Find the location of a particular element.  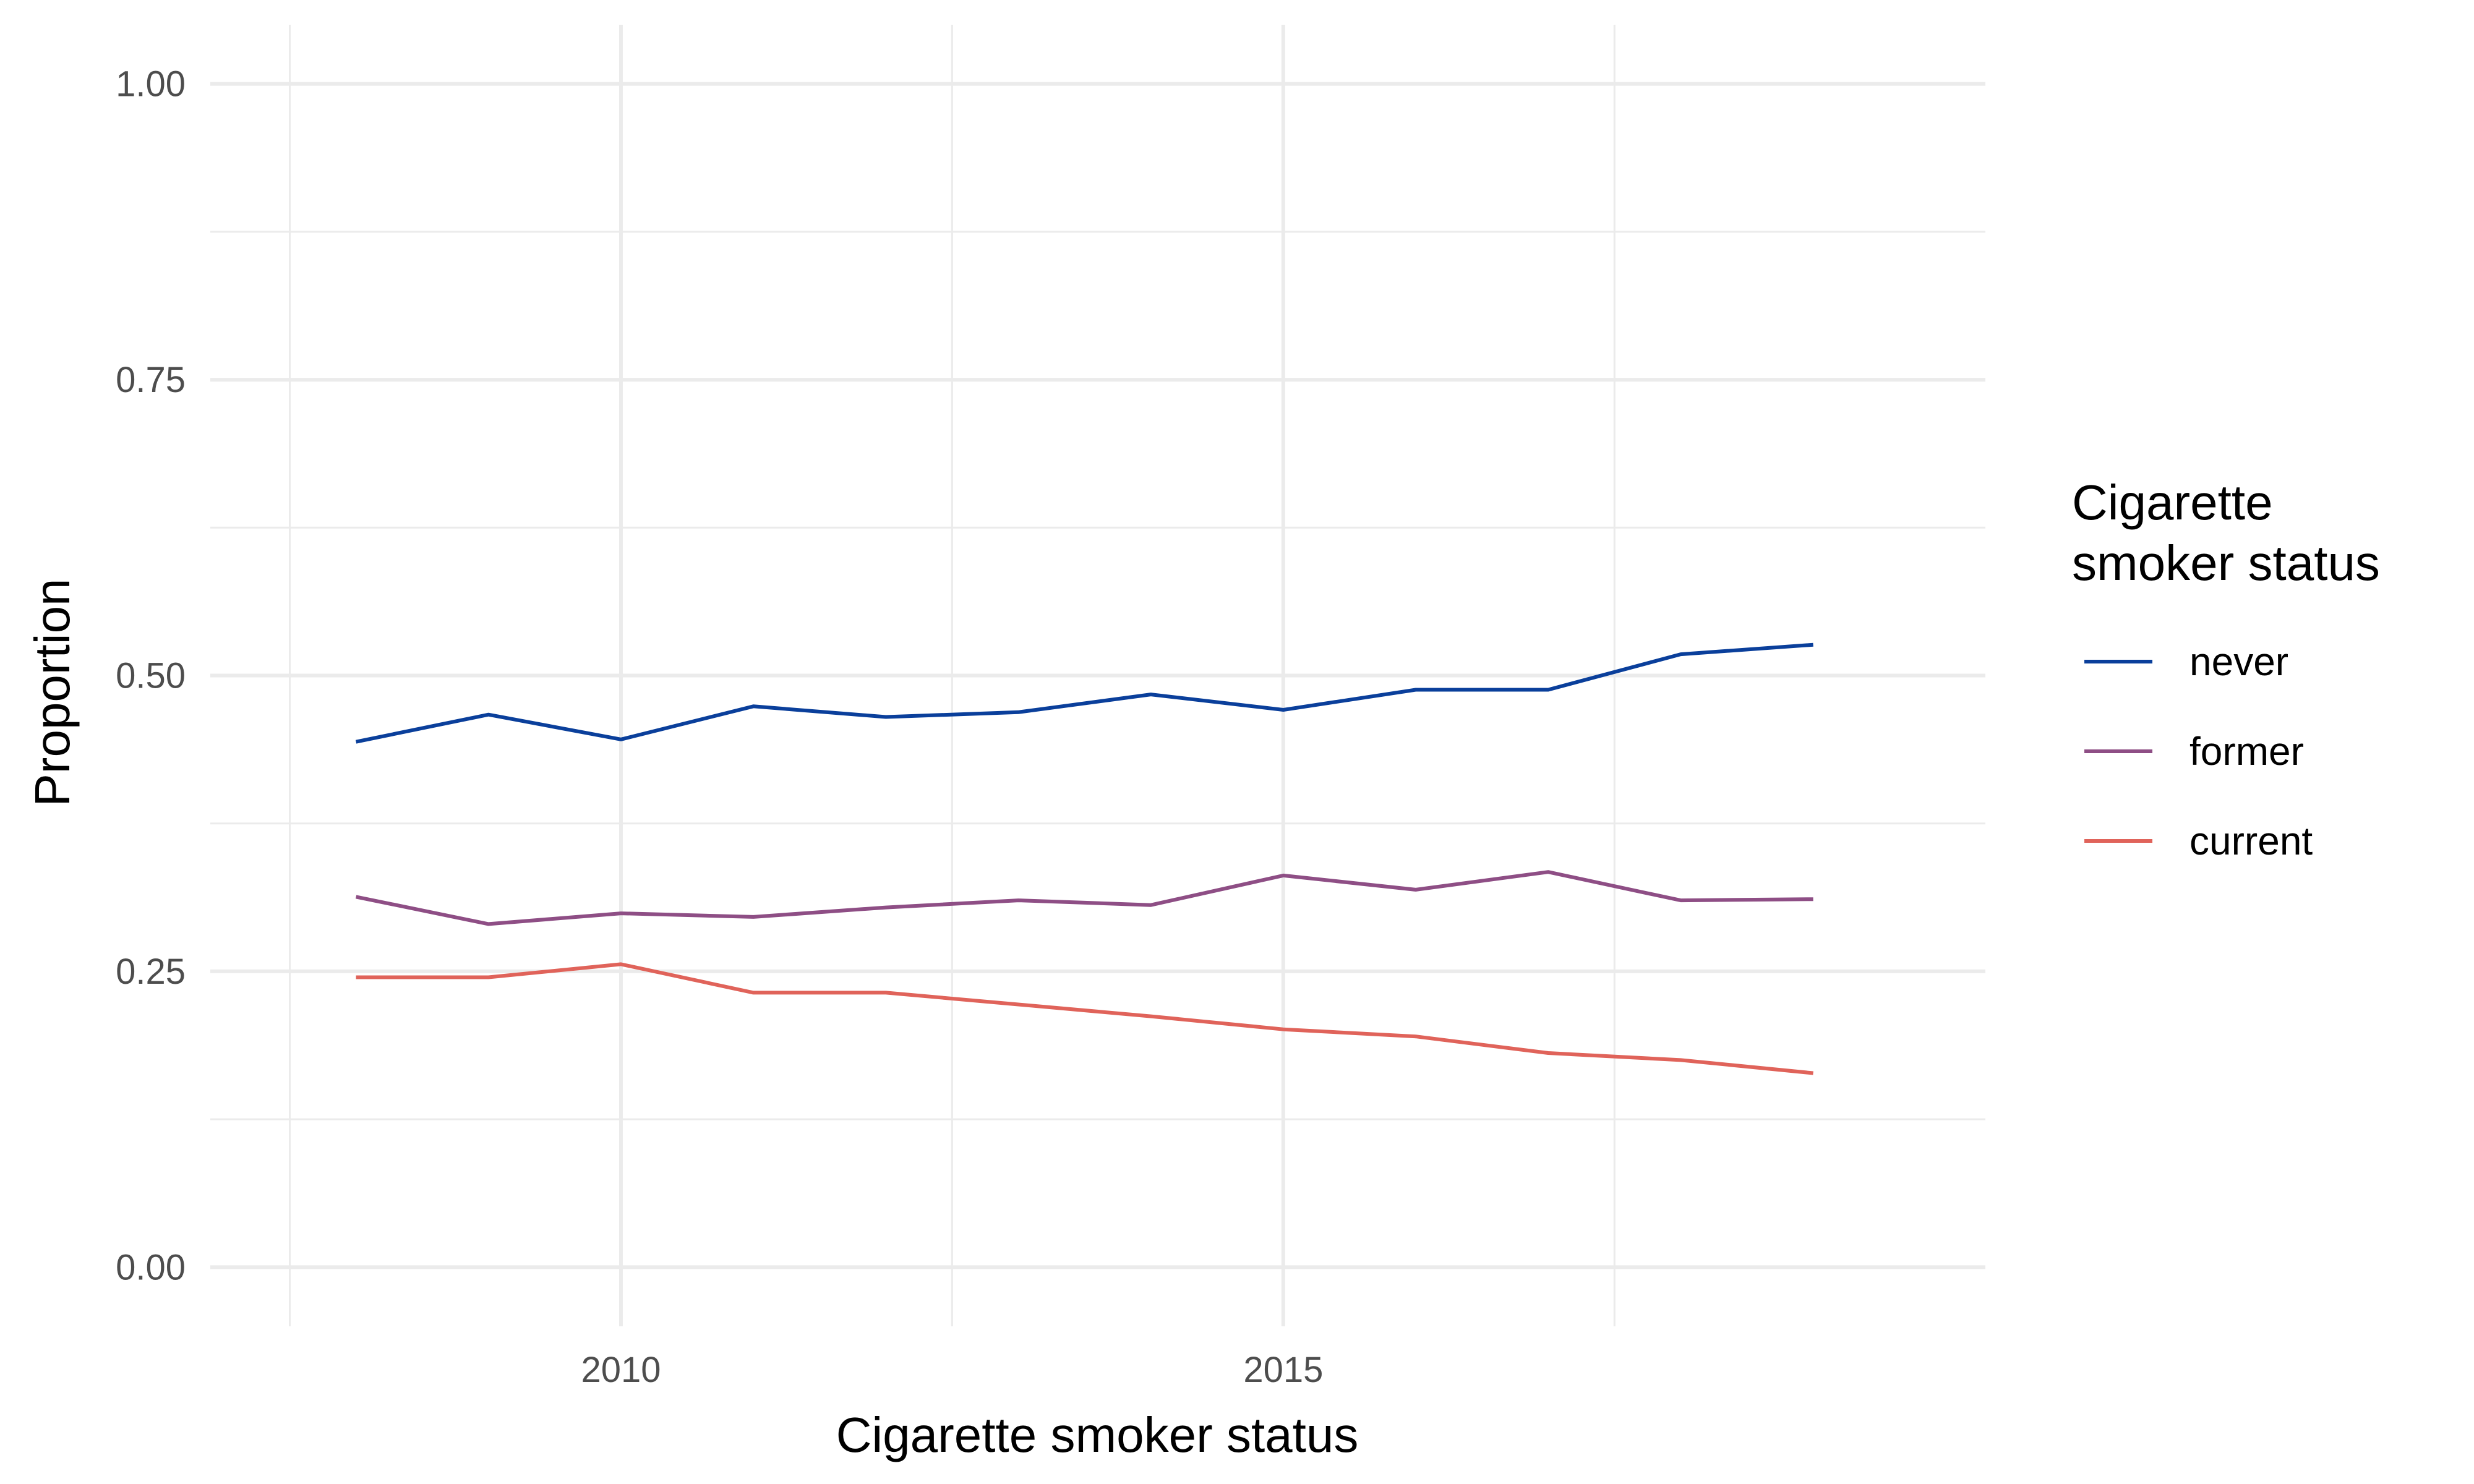

series-line-current is located at coordinates (1084, 1018).